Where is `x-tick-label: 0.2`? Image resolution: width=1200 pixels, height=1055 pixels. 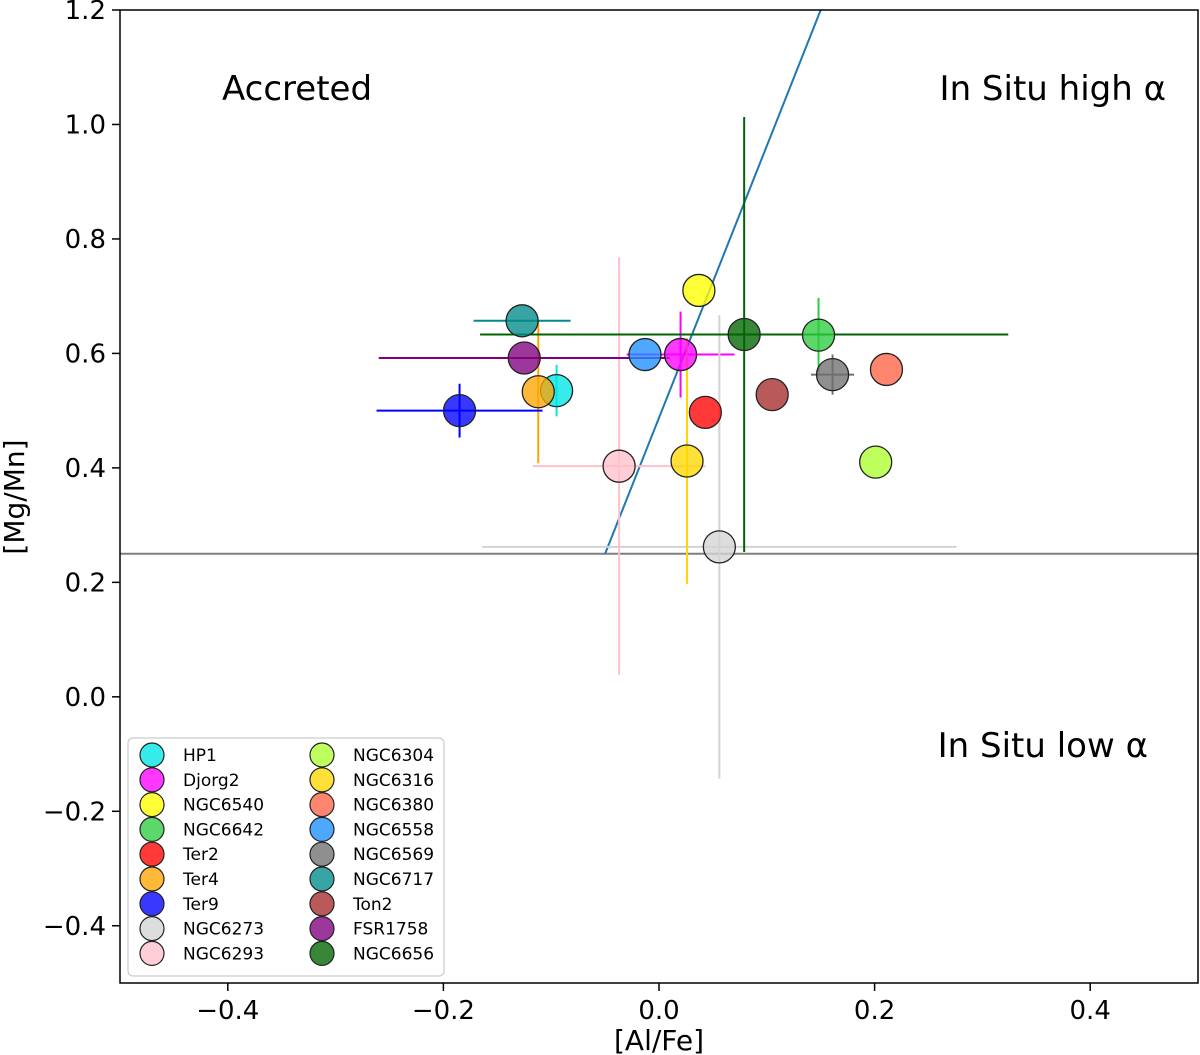
x-tick-label: 0.2 is located at coordinates (874, 1011).